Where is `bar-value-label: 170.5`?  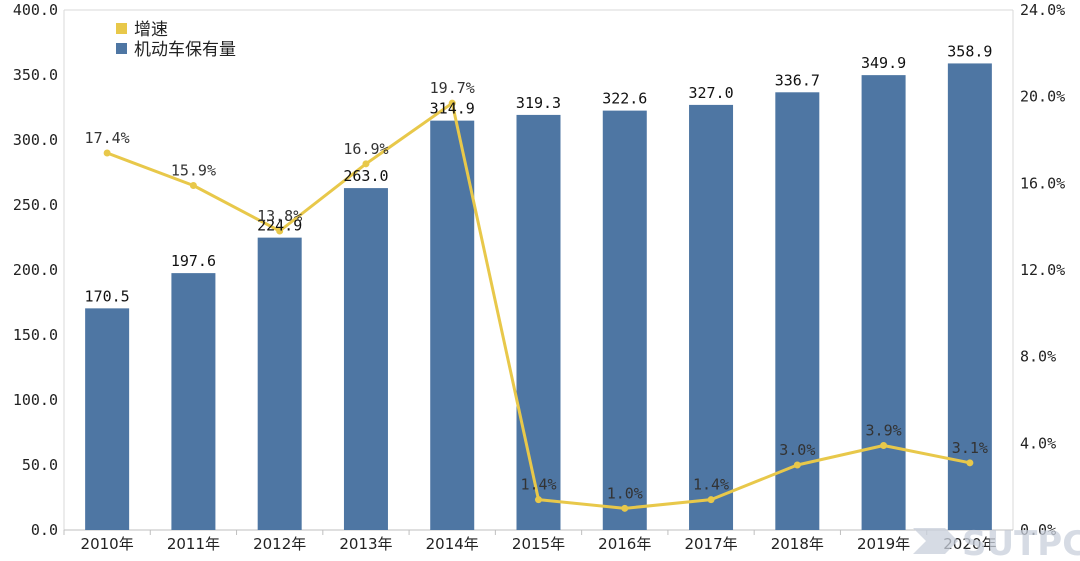
bar-value-label: 170.5 is located at coordinates (107, 296).